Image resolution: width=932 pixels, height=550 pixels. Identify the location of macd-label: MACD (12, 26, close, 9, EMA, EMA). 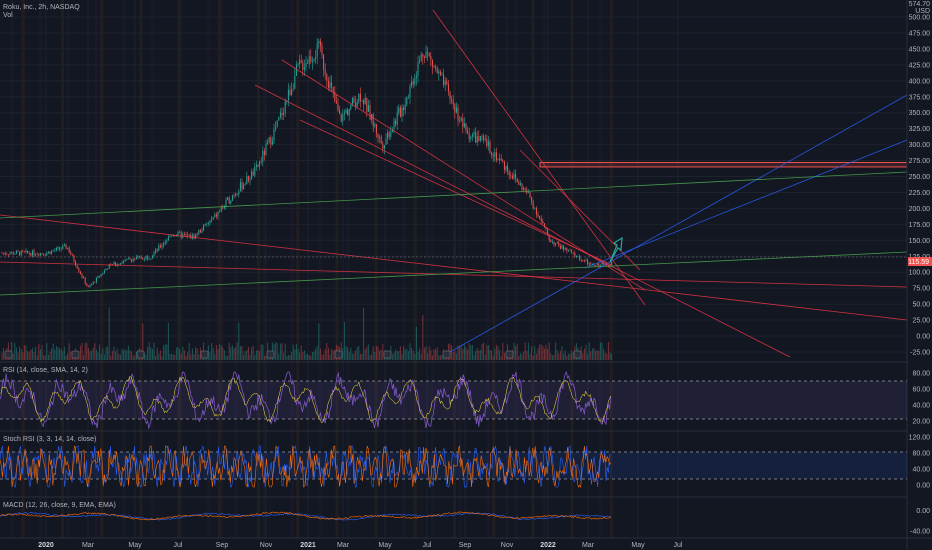
(59, 505).